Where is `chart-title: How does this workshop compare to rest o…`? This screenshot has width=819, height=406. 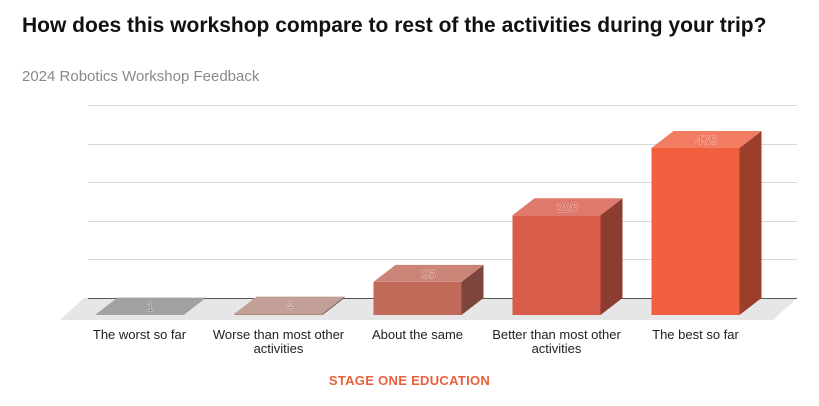
chart-title: How does this workshop compare to rest o… is located at coordinates (394, 25).